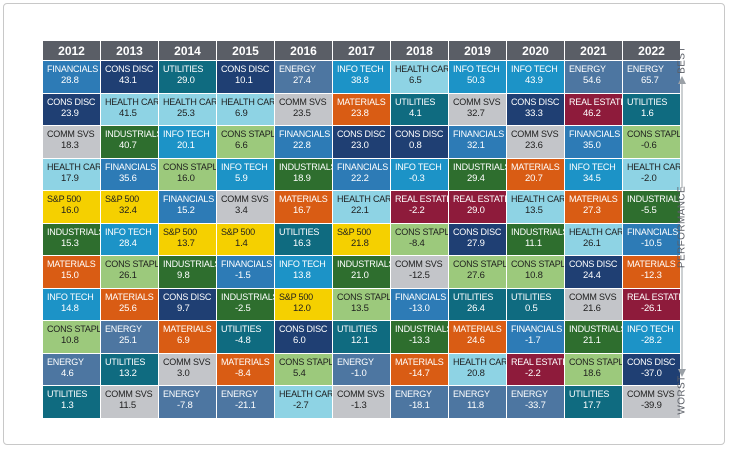  I want to click on sector-return: 13.7, so click(186, 243).